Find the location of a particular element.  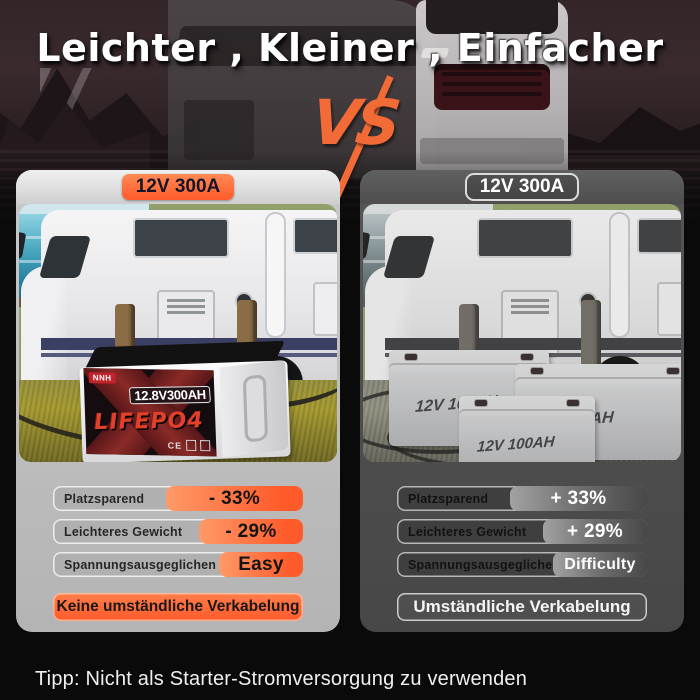

comparison-row: Leichteres Gewicht + 29% is located at coordinates (522, 531).